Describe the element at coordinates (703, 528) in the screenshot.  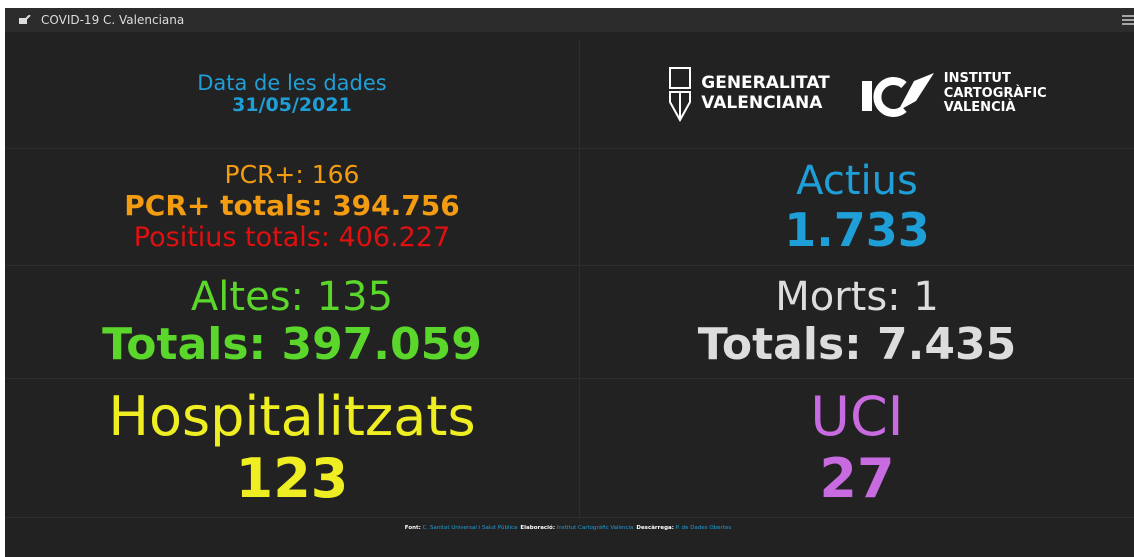
I see `footer-link: P. de Dades Obertes` at that location.